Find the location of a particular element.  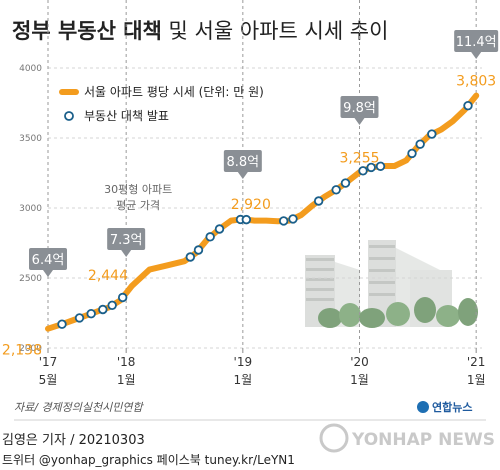

callout-note-line: 30평형 아파트 is located at coordinates (138, 189).